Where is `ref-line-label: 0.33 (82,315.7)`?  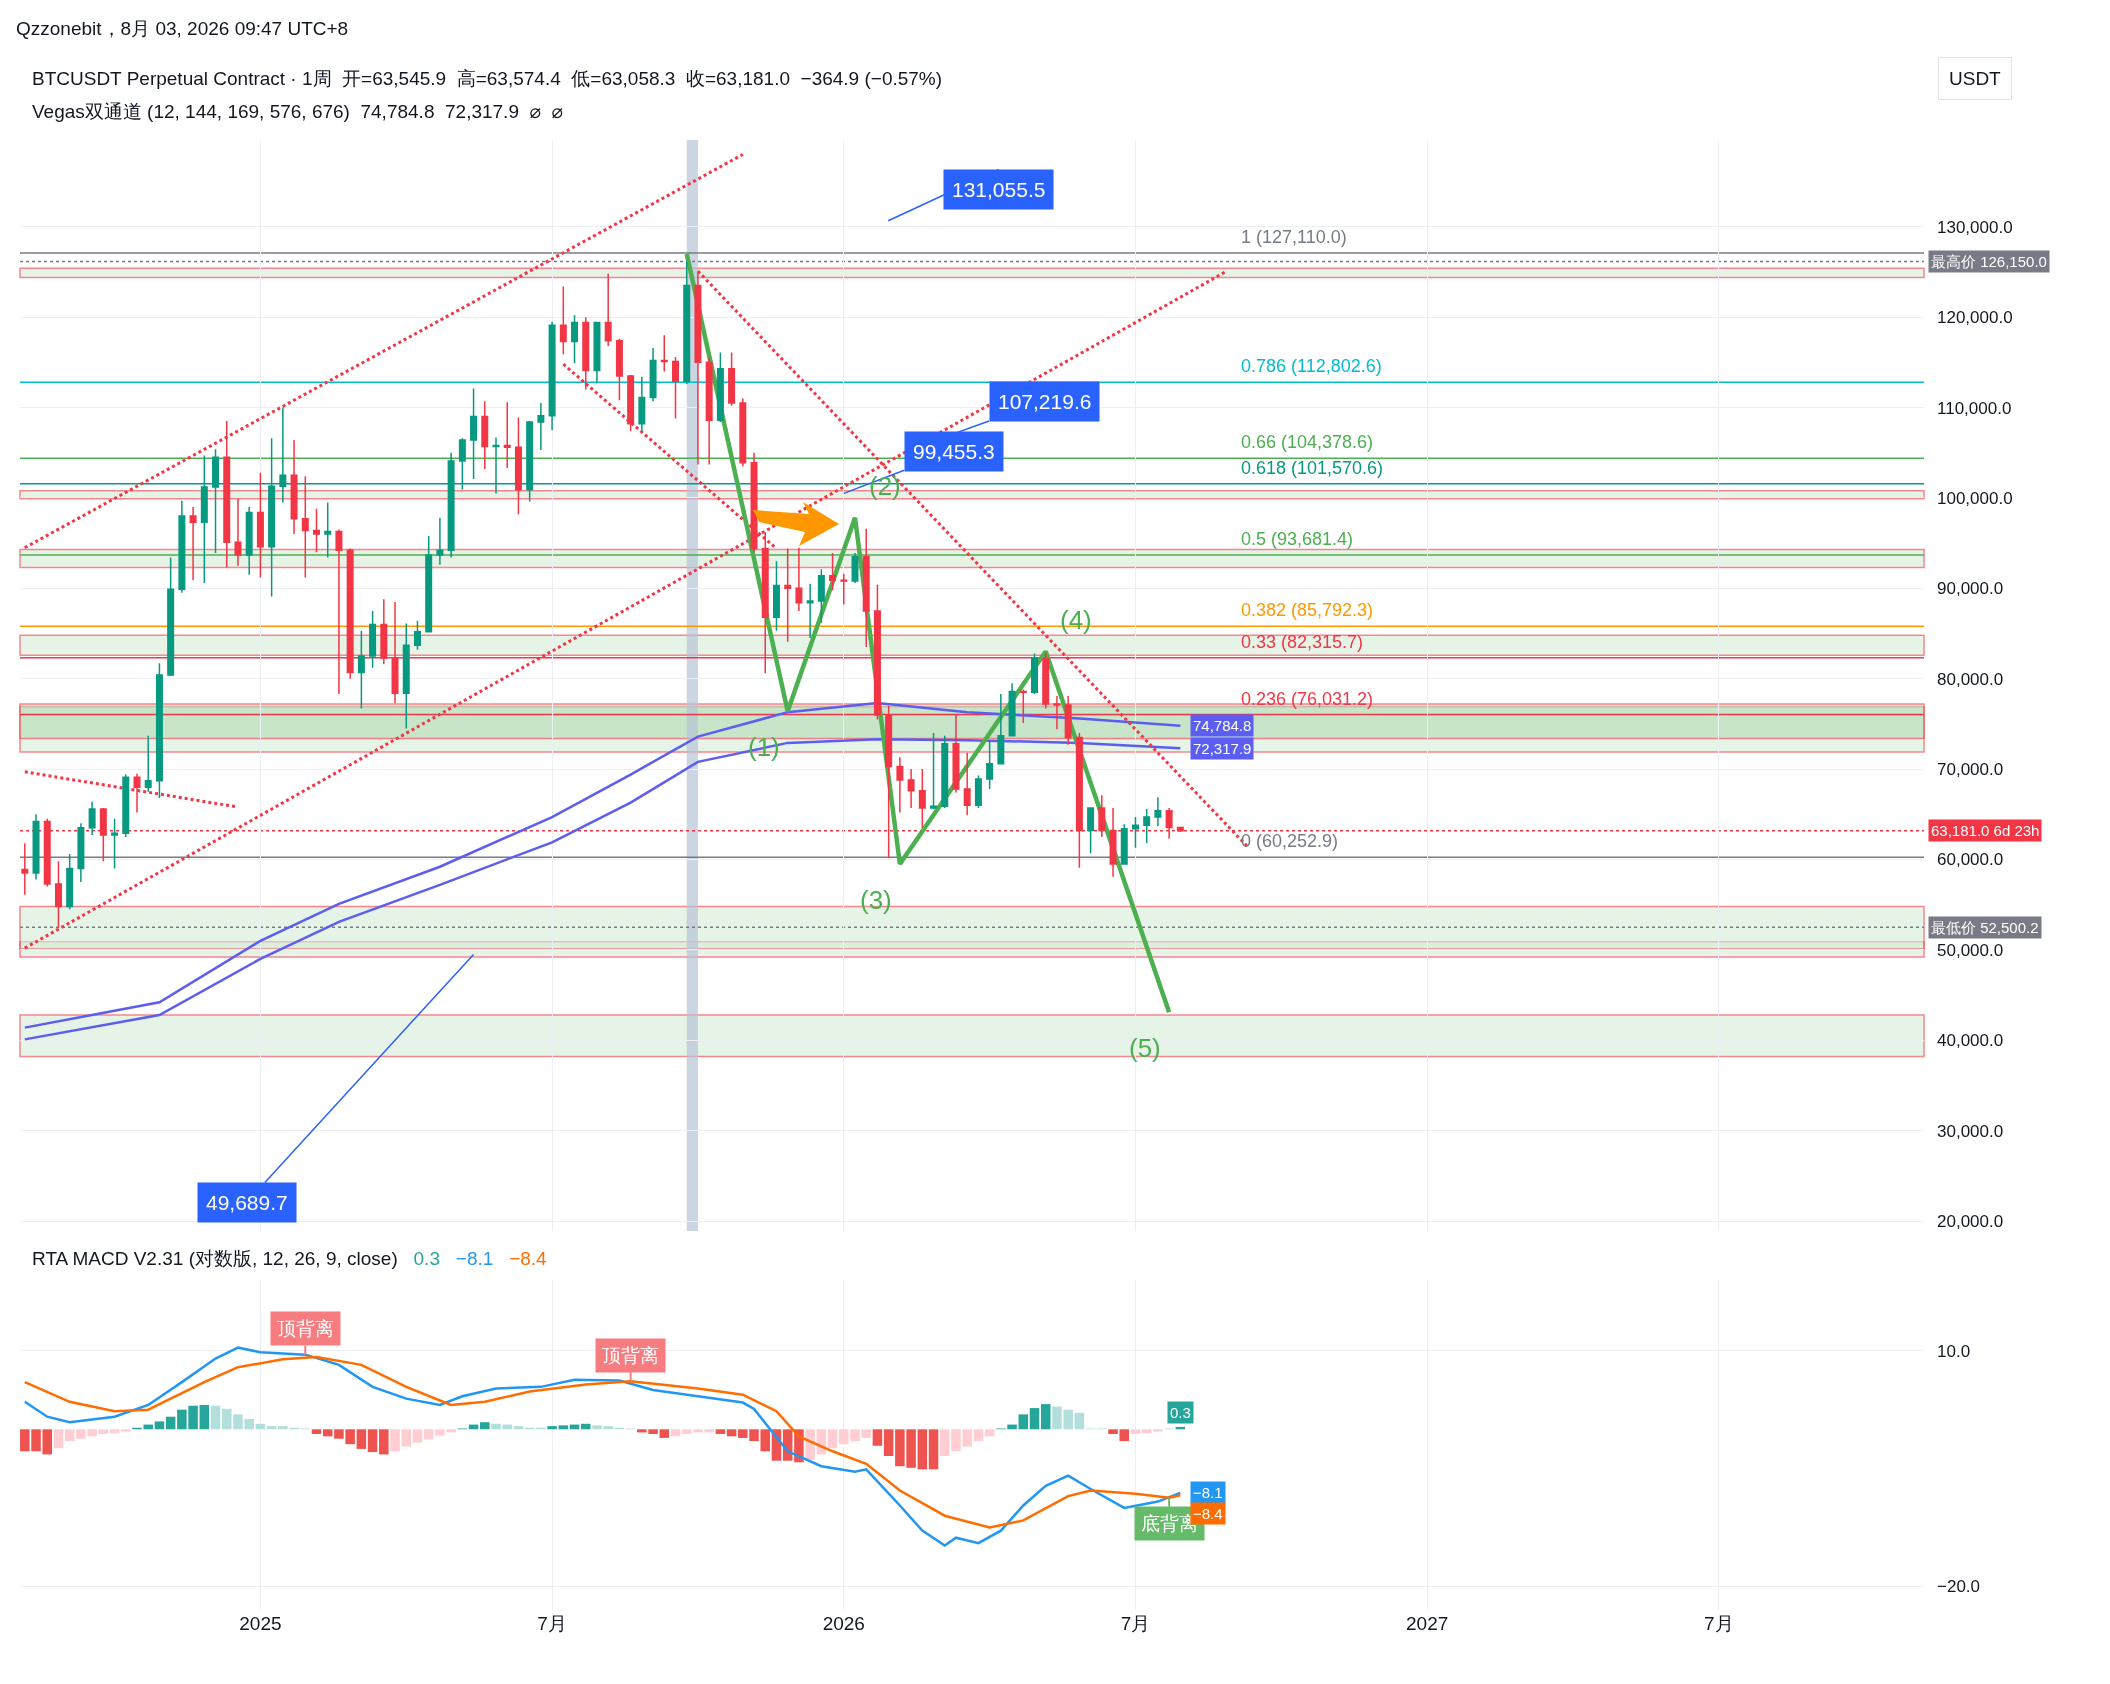 ref-line-label: 0.33 (82,315.7) is located at coordinates (1302, 642).